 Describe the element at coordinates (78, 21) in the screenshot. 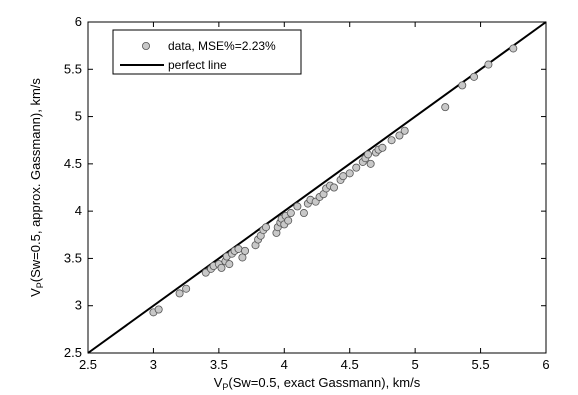

I see `y-tick-label: 6` at that location.